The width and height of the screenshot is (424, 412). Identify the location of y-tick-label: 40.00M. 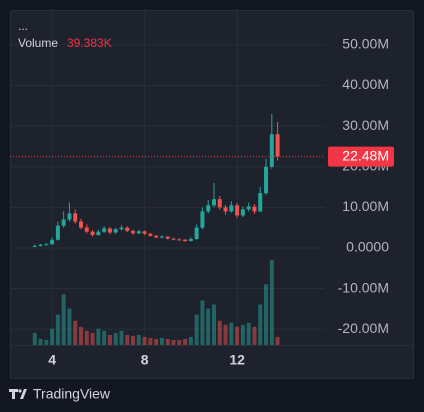
(365, 84).